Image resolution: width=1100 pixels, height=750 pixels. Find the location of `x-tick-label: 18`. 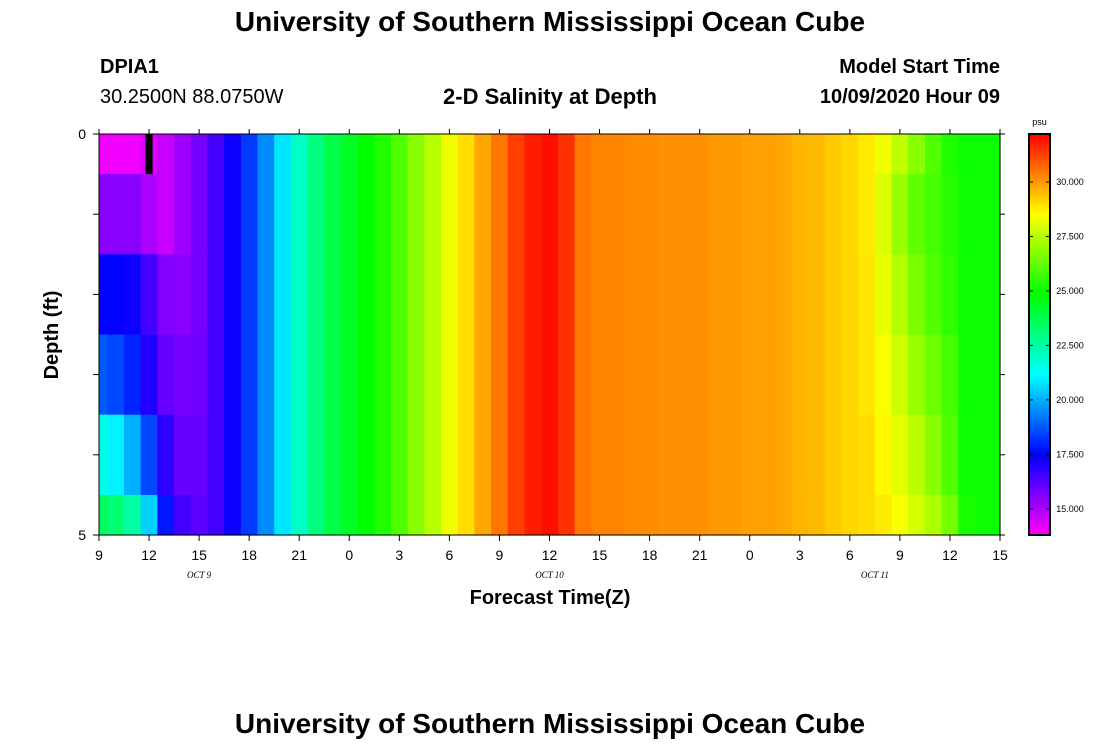

x-tick-label: 18 is located at coordinates (650, 555).